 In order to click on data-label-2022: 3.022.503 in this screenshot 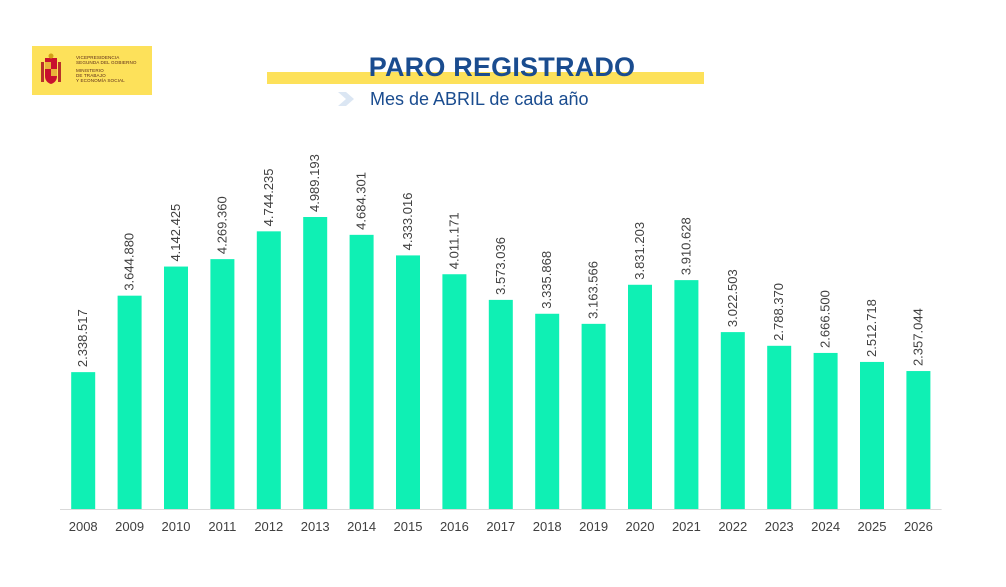, I will do `click(732, 298)`.